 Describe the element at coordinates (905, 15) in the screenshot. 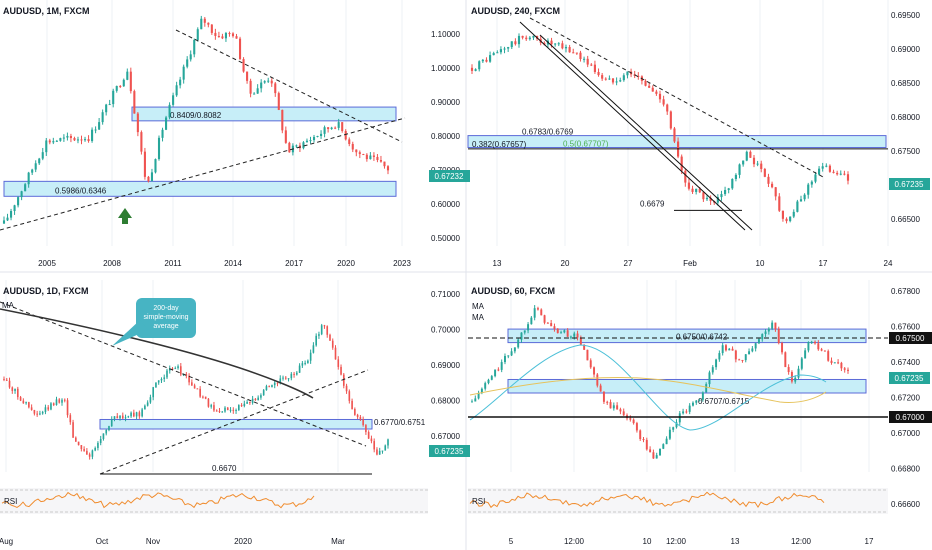

I see `y-tick-label: 0.69500` at that location.